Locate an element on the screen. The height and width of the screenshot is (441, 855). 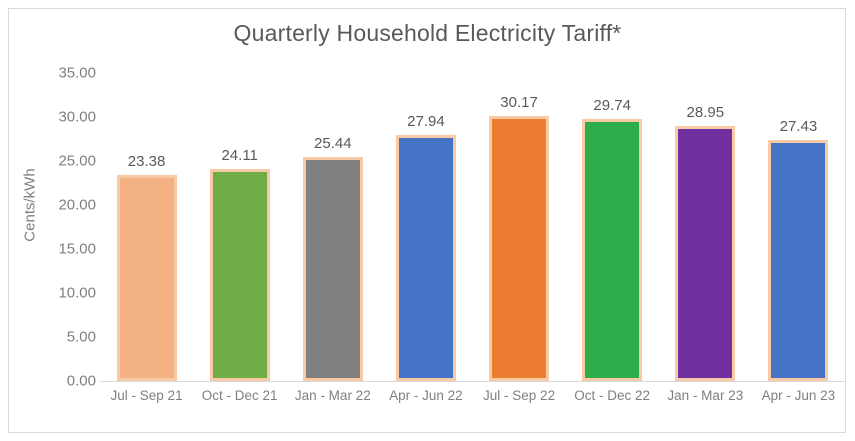
y-axis-tick-label: 25.00 is located at coordinates (77, 161).